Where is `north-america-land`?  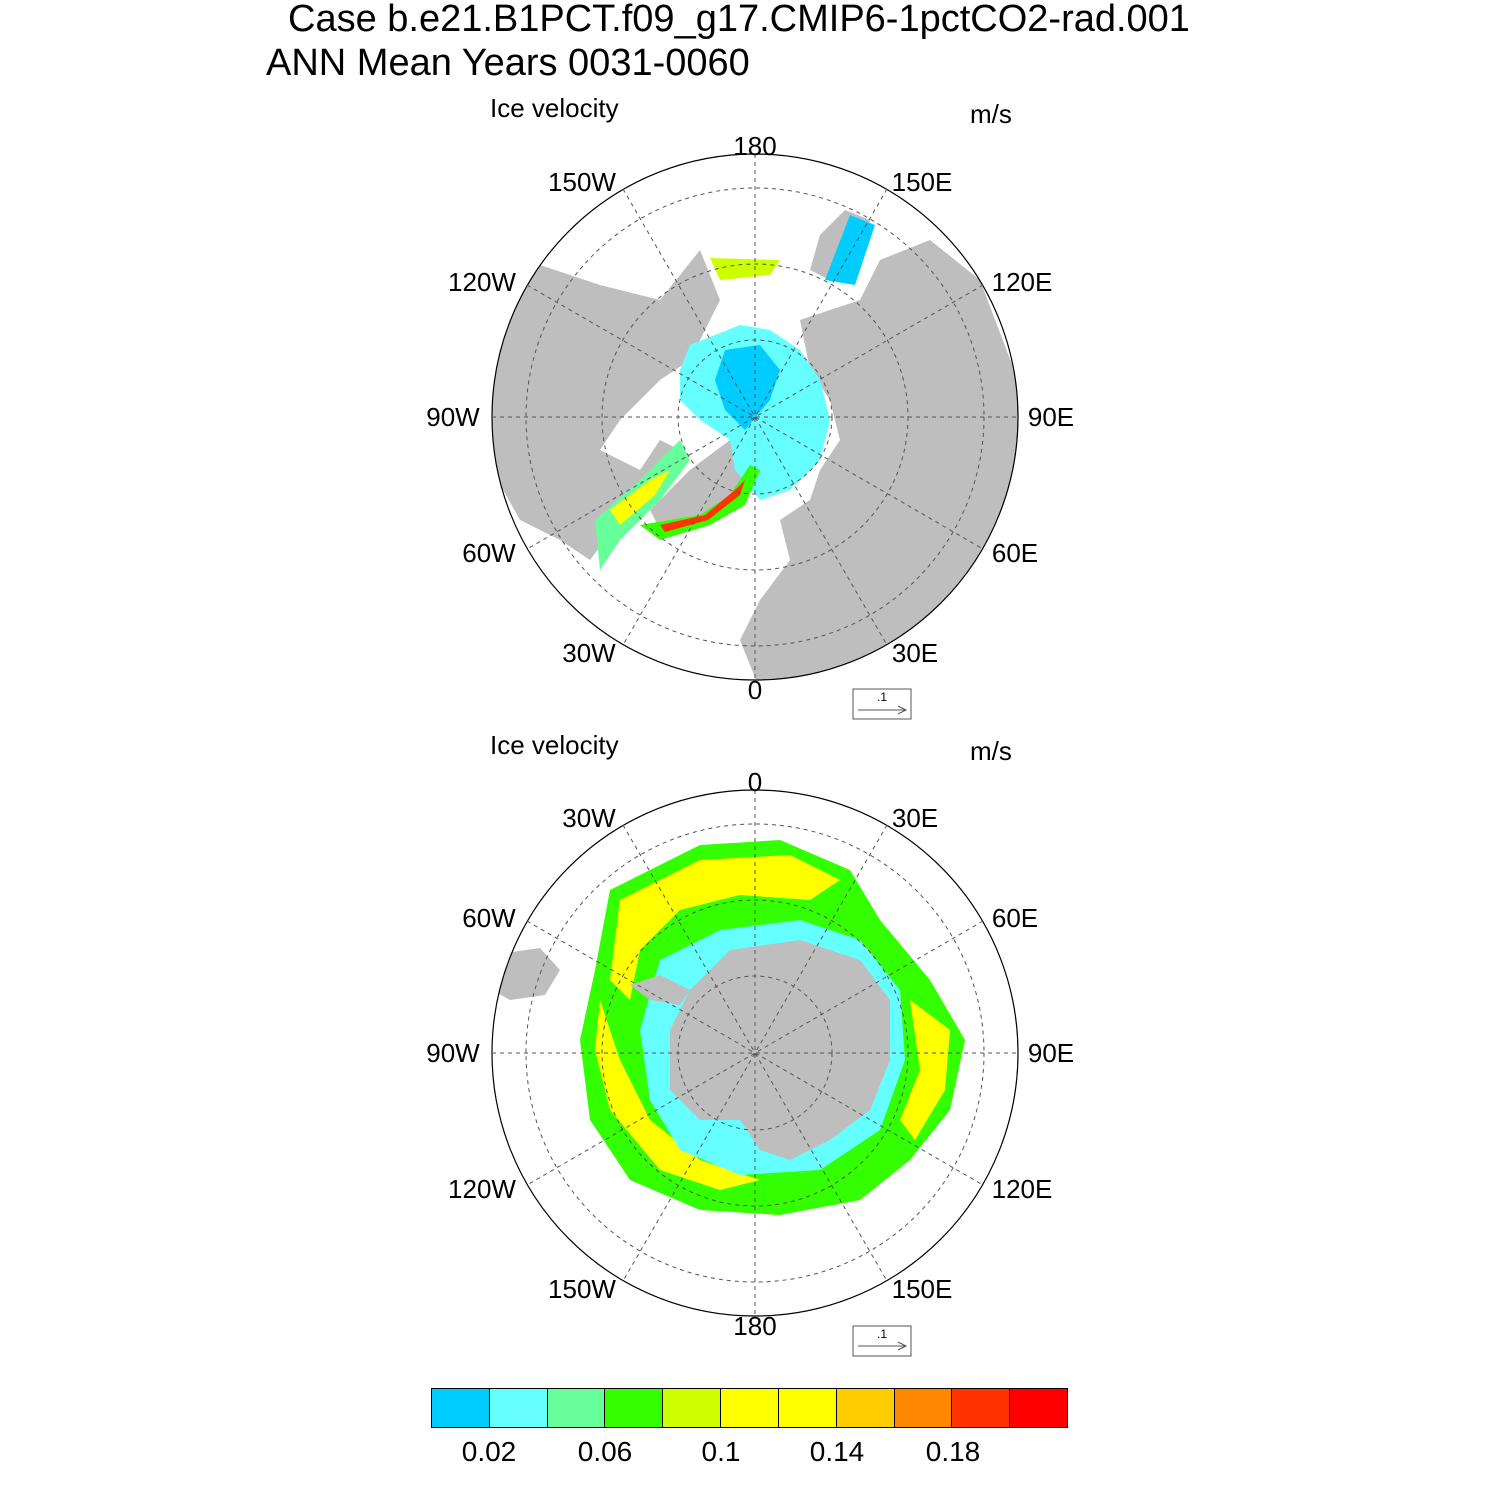
north-america-land is located at coordinates (606, 405).